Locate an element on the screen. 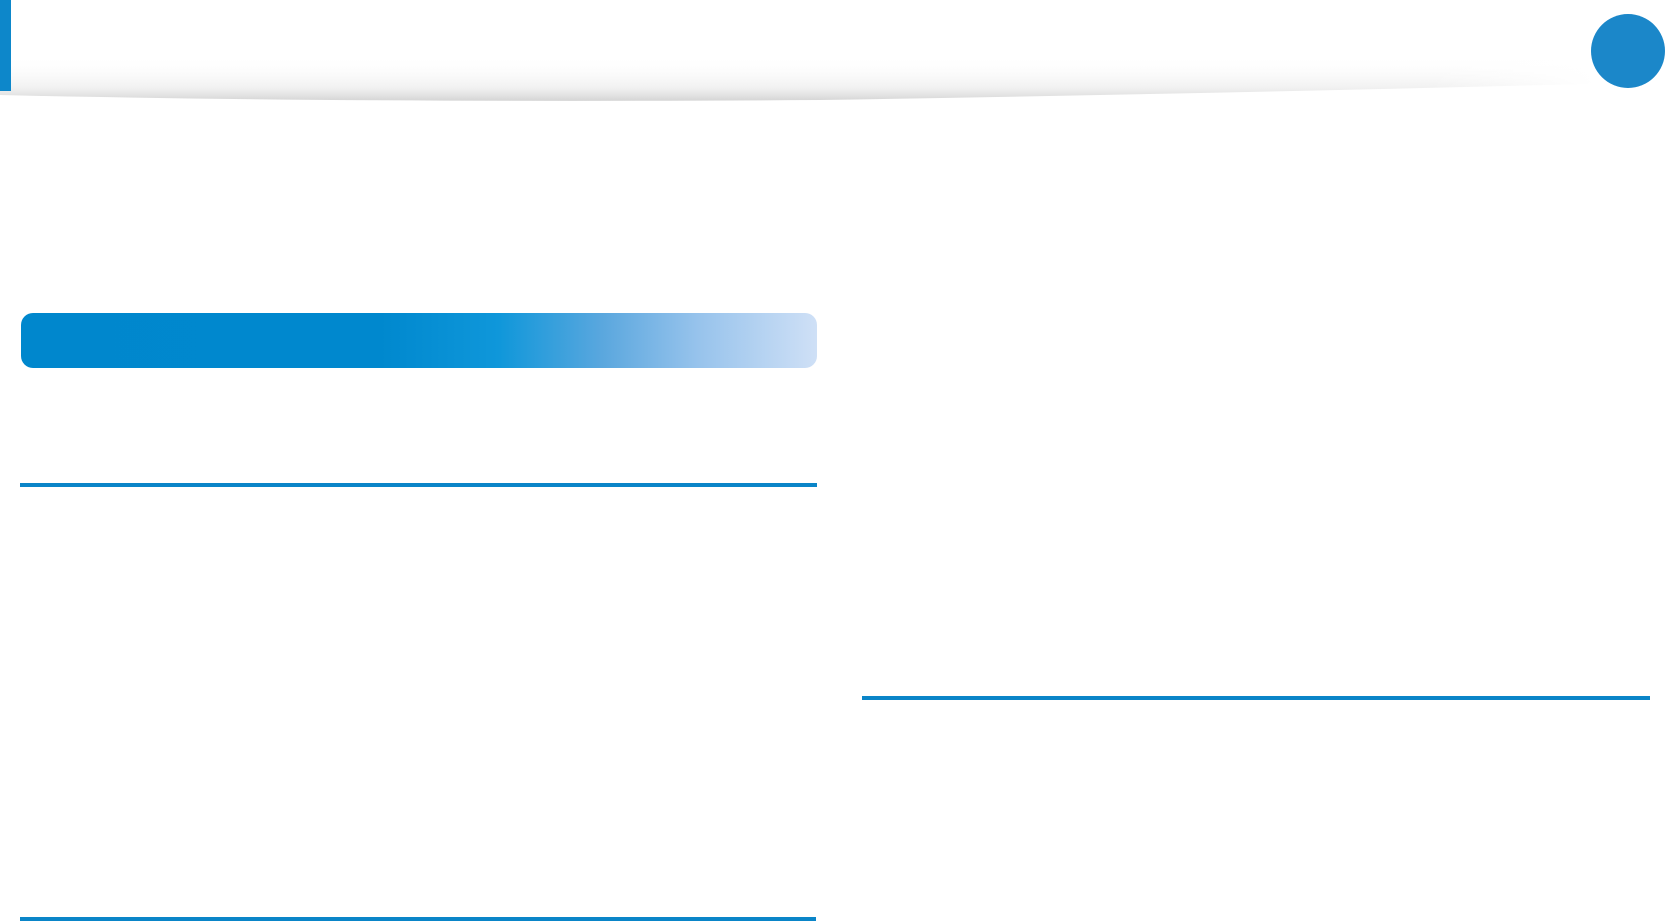  left-column-rule-top is located at coordinates (418, 485).